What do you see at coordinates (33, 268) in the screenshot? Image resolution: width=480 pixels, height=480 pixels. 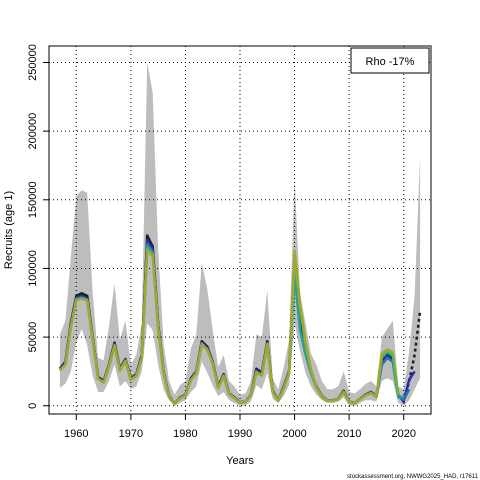 I see `y-tick-label: 100000` at bounding box center [33, 268].